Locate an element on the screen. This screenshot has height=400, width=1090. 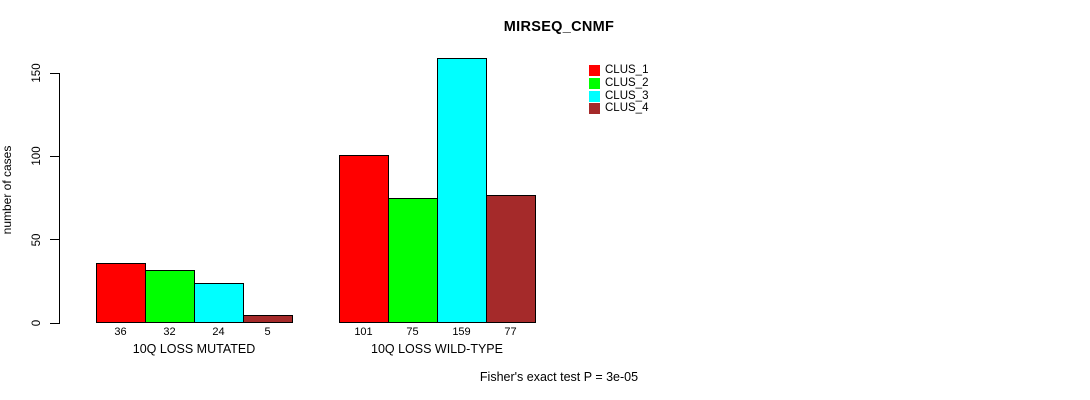
bar-clus_4-group1 is located at coordinates (268, 319).